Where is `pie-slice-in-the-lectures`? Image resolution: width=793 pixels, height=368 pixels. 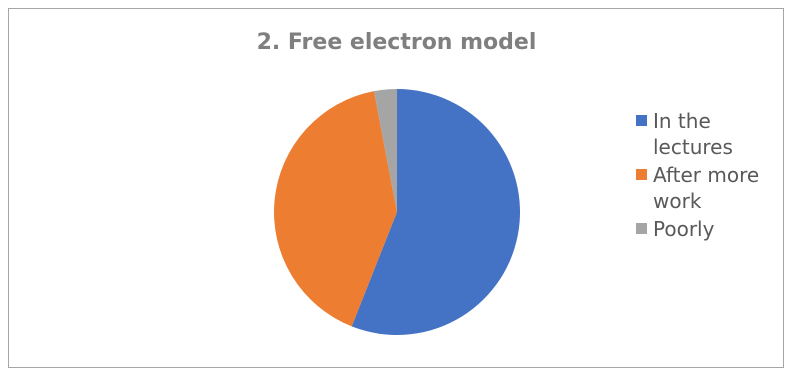
pie-slice-in-the-lectures is located at coordinates (435, 212).